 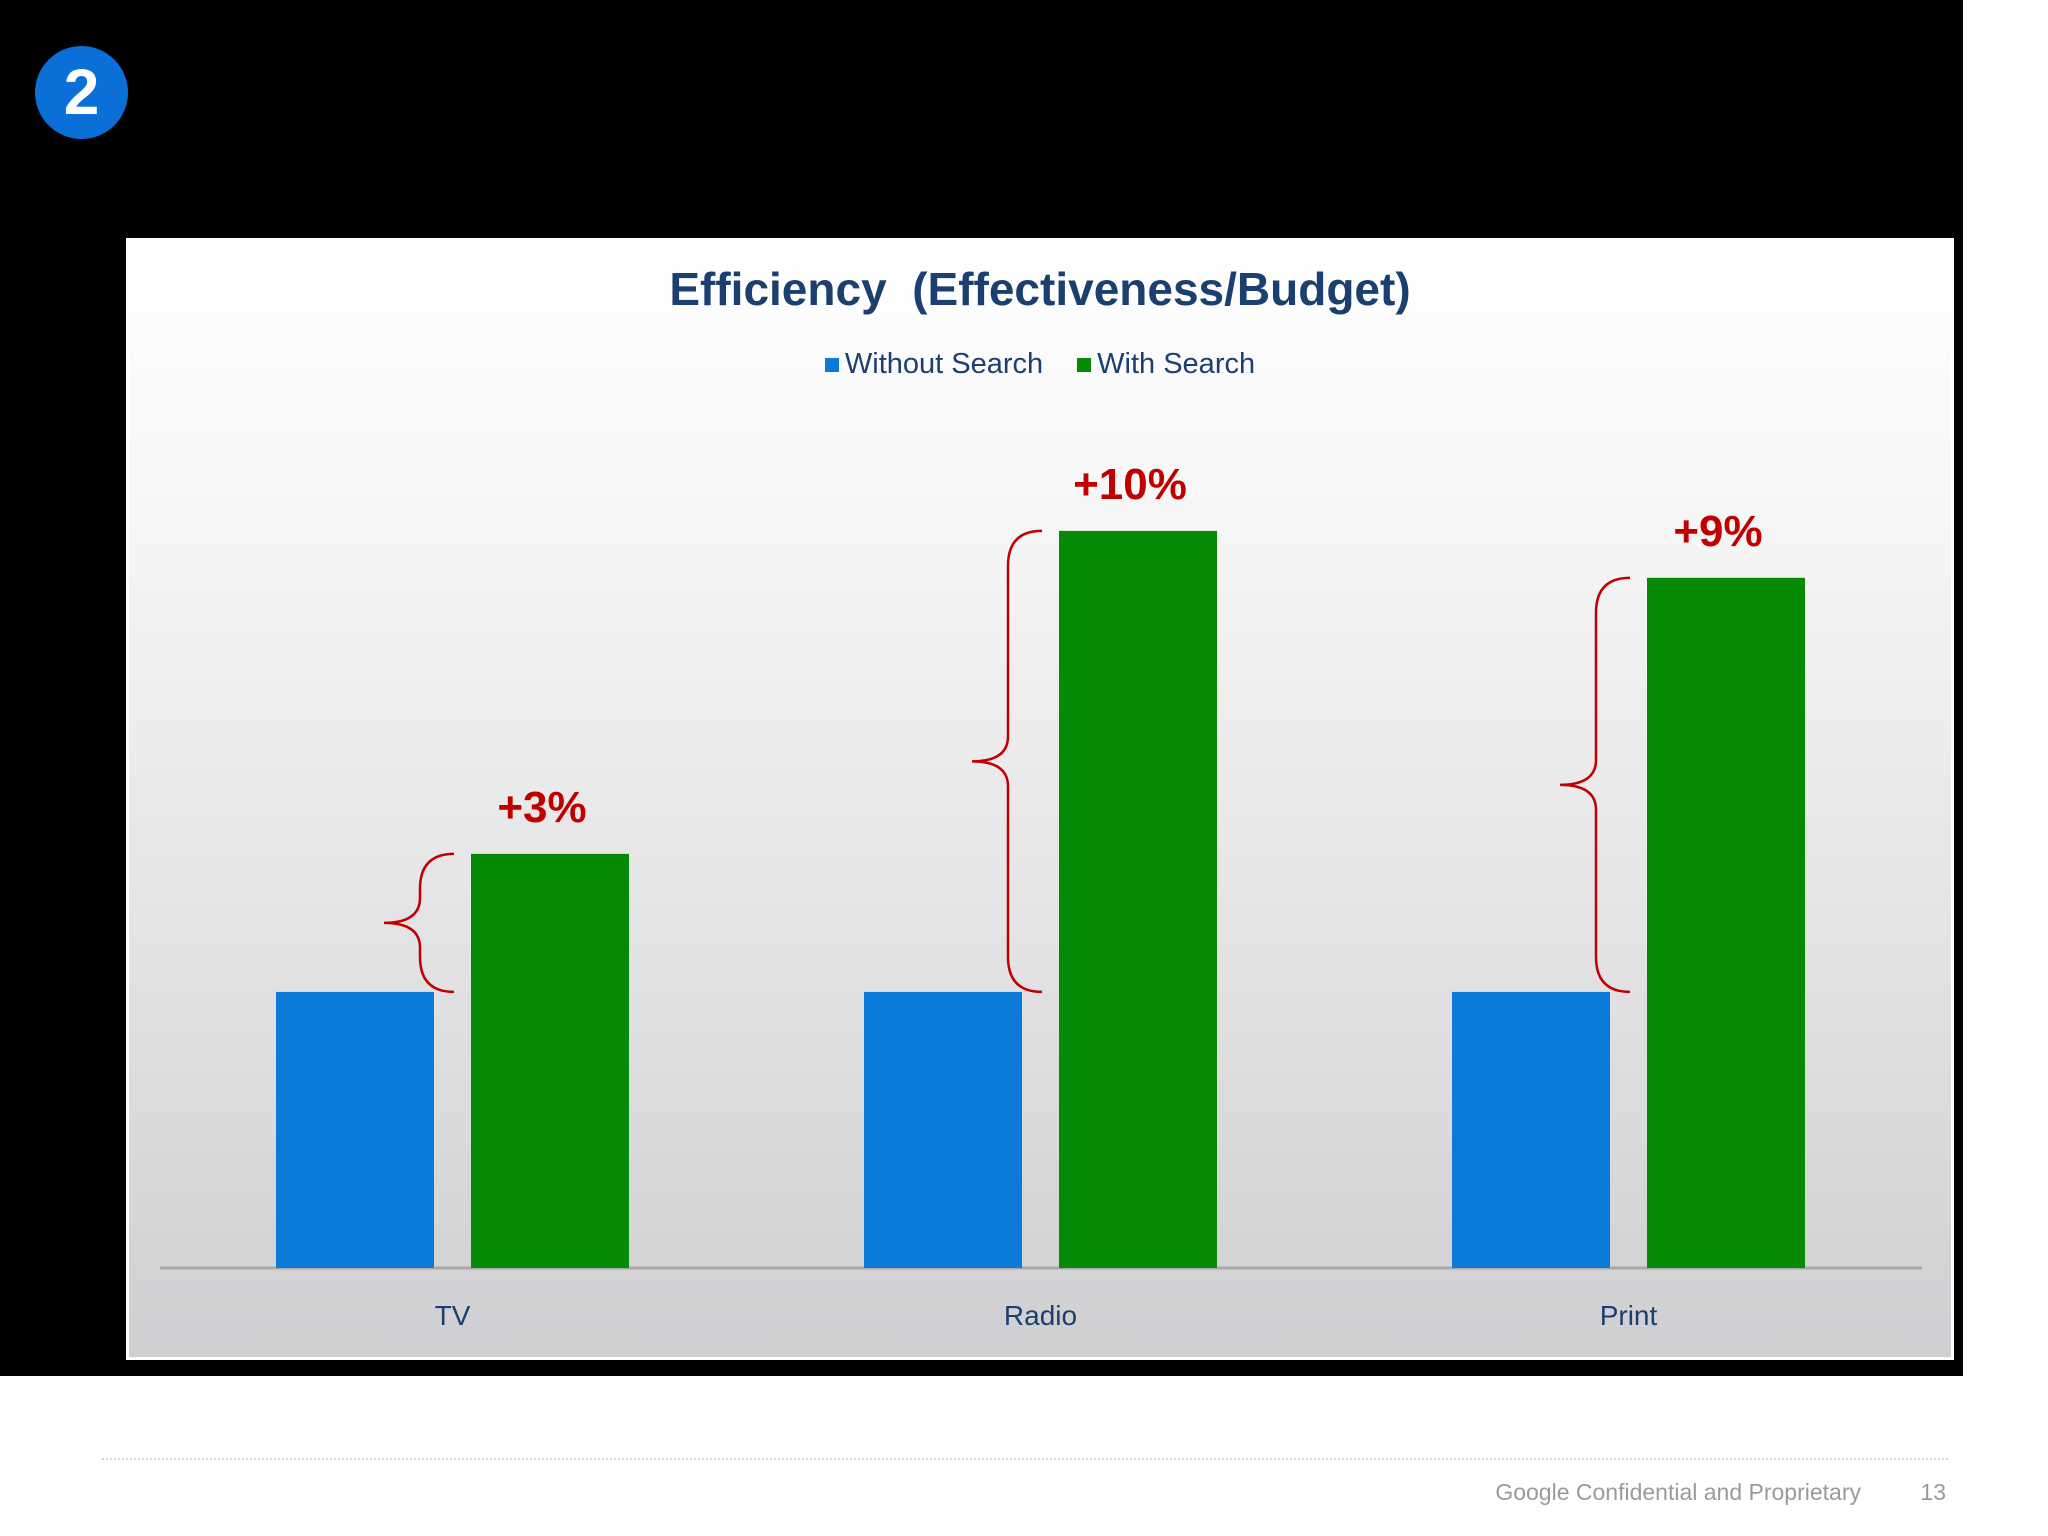 What do you see at coordinates (831, 364) in the screenshot?
I see `legend-swatch-without-search` at bounding box center [831, 364].